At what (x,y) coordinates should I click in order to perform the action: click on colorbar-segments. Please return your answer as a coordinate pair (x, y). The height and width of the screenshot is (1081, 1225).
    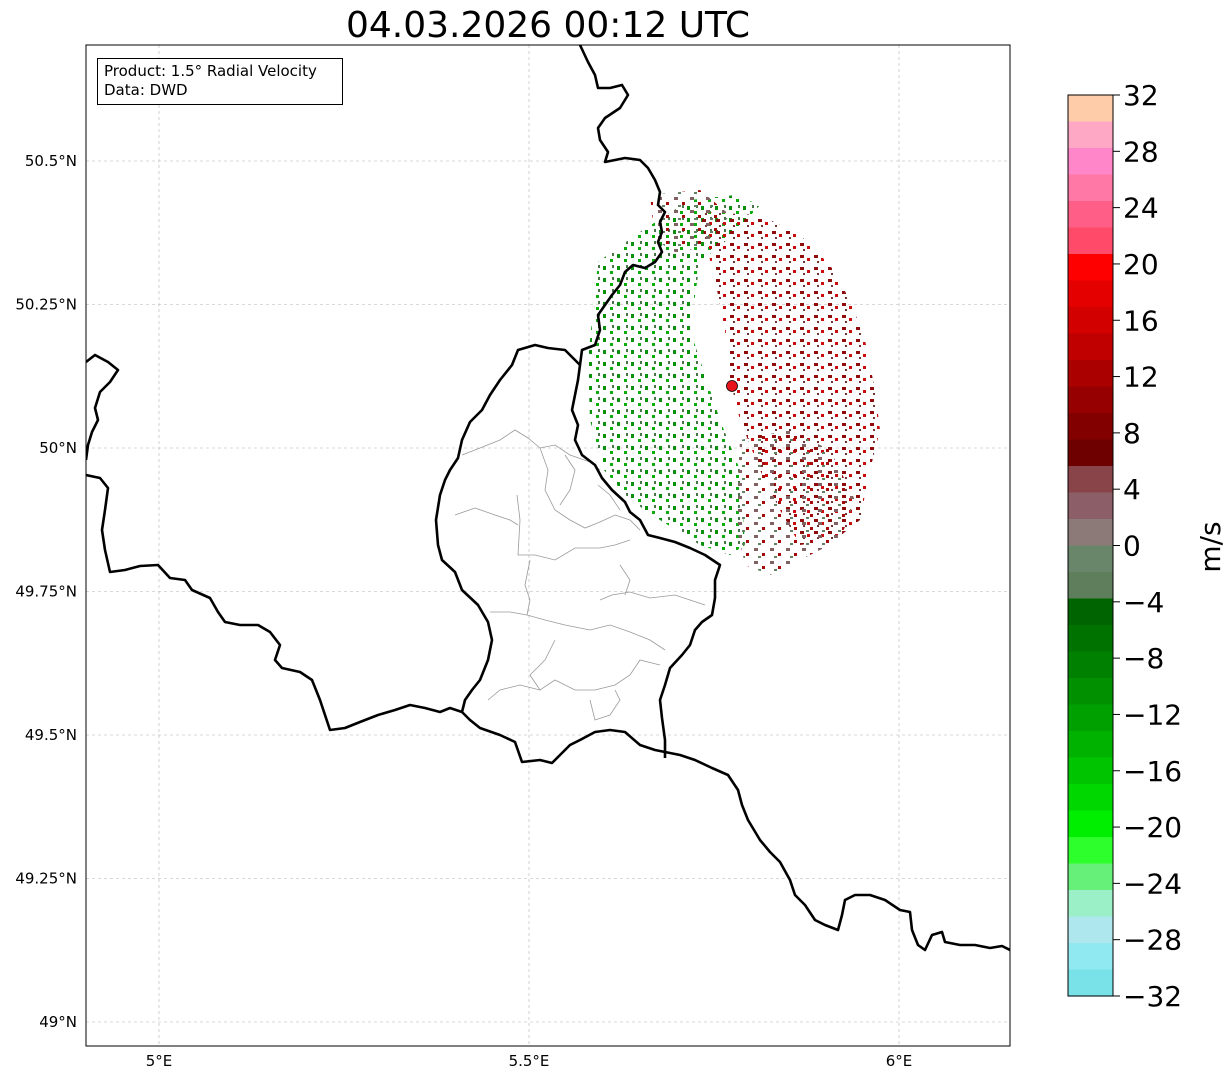
    Looking at the image, I should click on (1090, 546).